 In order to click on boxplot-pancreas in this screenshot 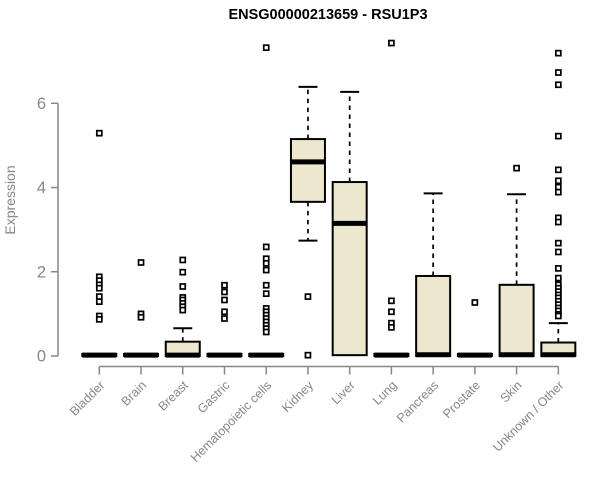, I will do `click(433, 275)`.